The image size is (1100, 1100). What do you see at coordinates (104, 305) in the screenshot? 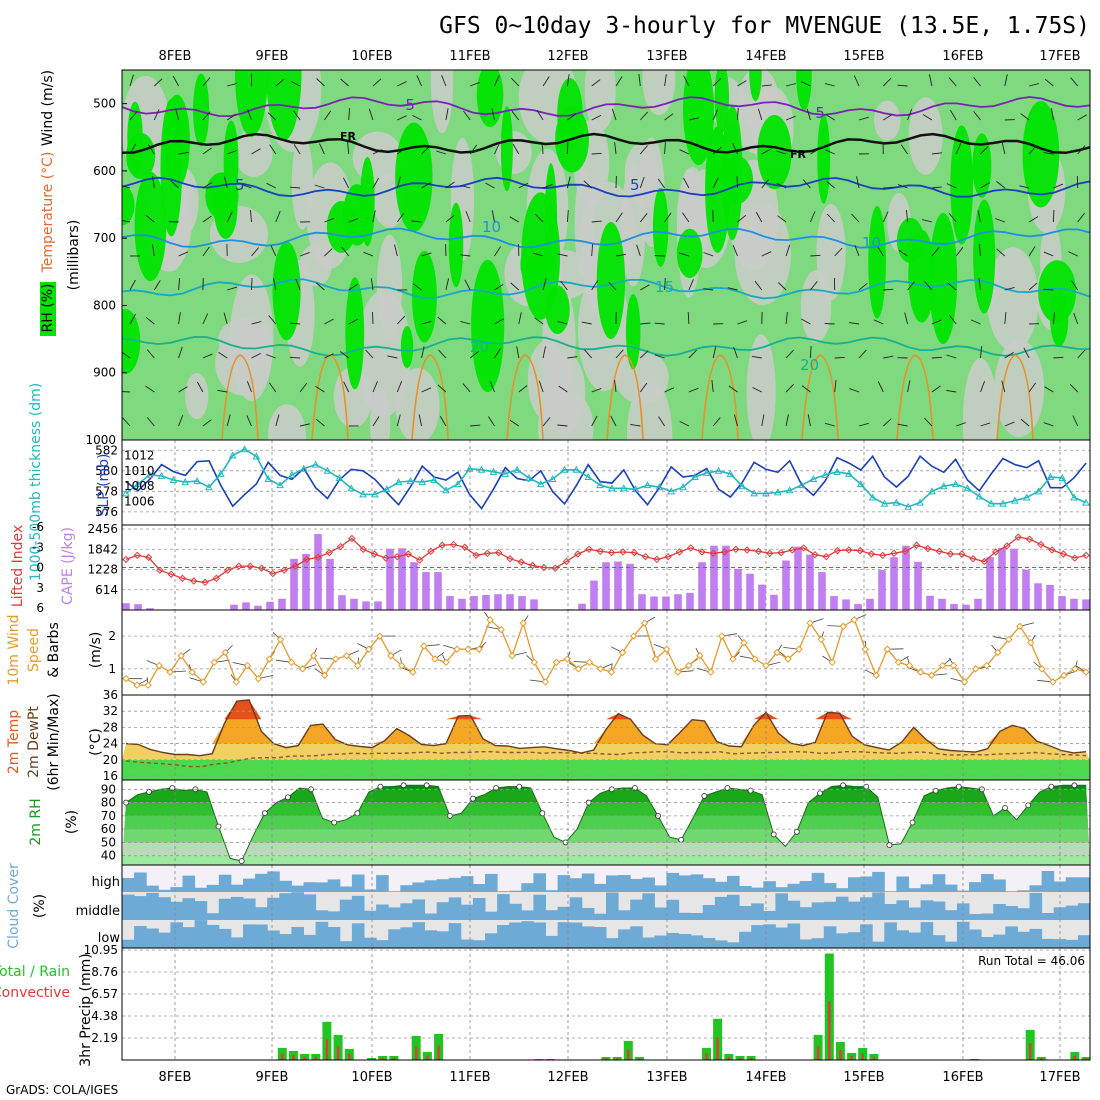
I see `pressure-tick: 800` at bounding box center [104, 305].